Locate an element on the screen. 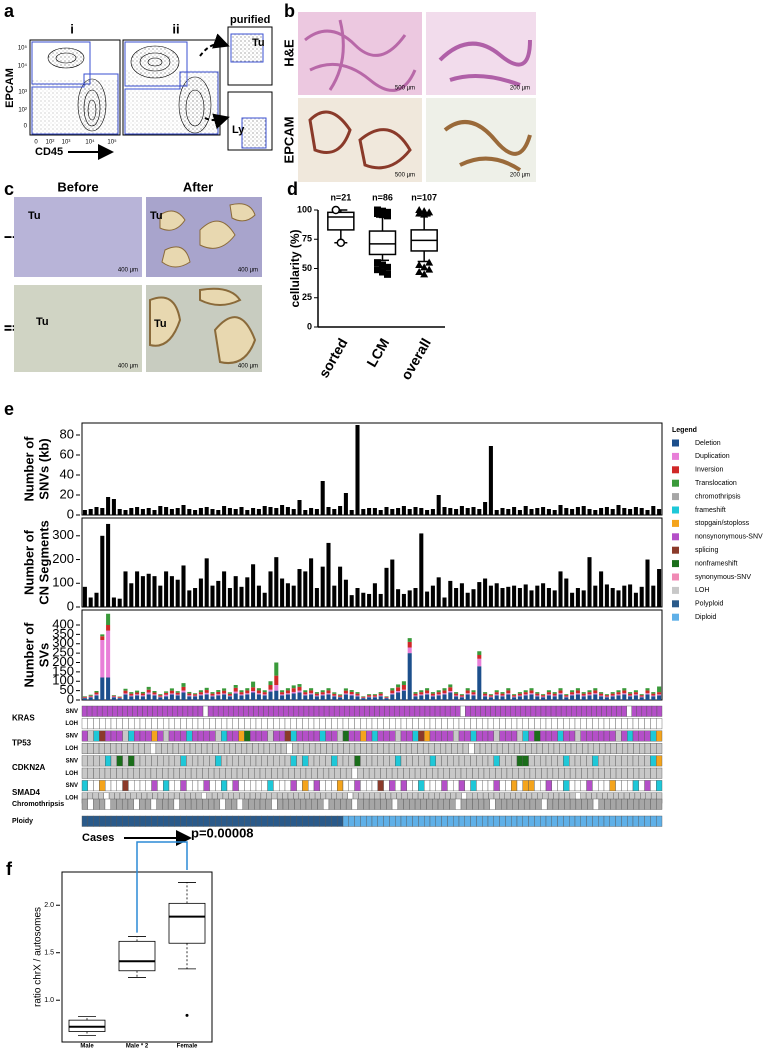  legend-label: chromothripsis is located at coordinates (718, 496).